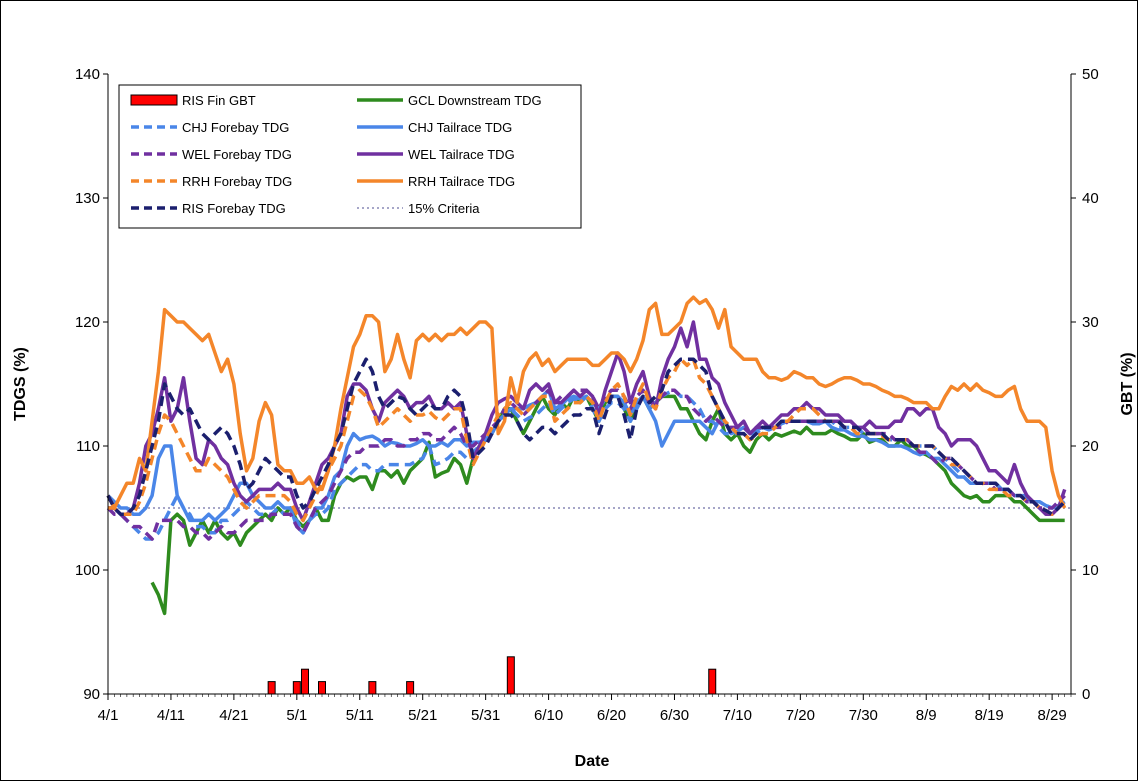 This screenshot has width=1138, height=781. What do you see at coordinates (611, 715) in the screenshot?
I see `x-tick-label: 6/20` at bounding box center [611, 715].